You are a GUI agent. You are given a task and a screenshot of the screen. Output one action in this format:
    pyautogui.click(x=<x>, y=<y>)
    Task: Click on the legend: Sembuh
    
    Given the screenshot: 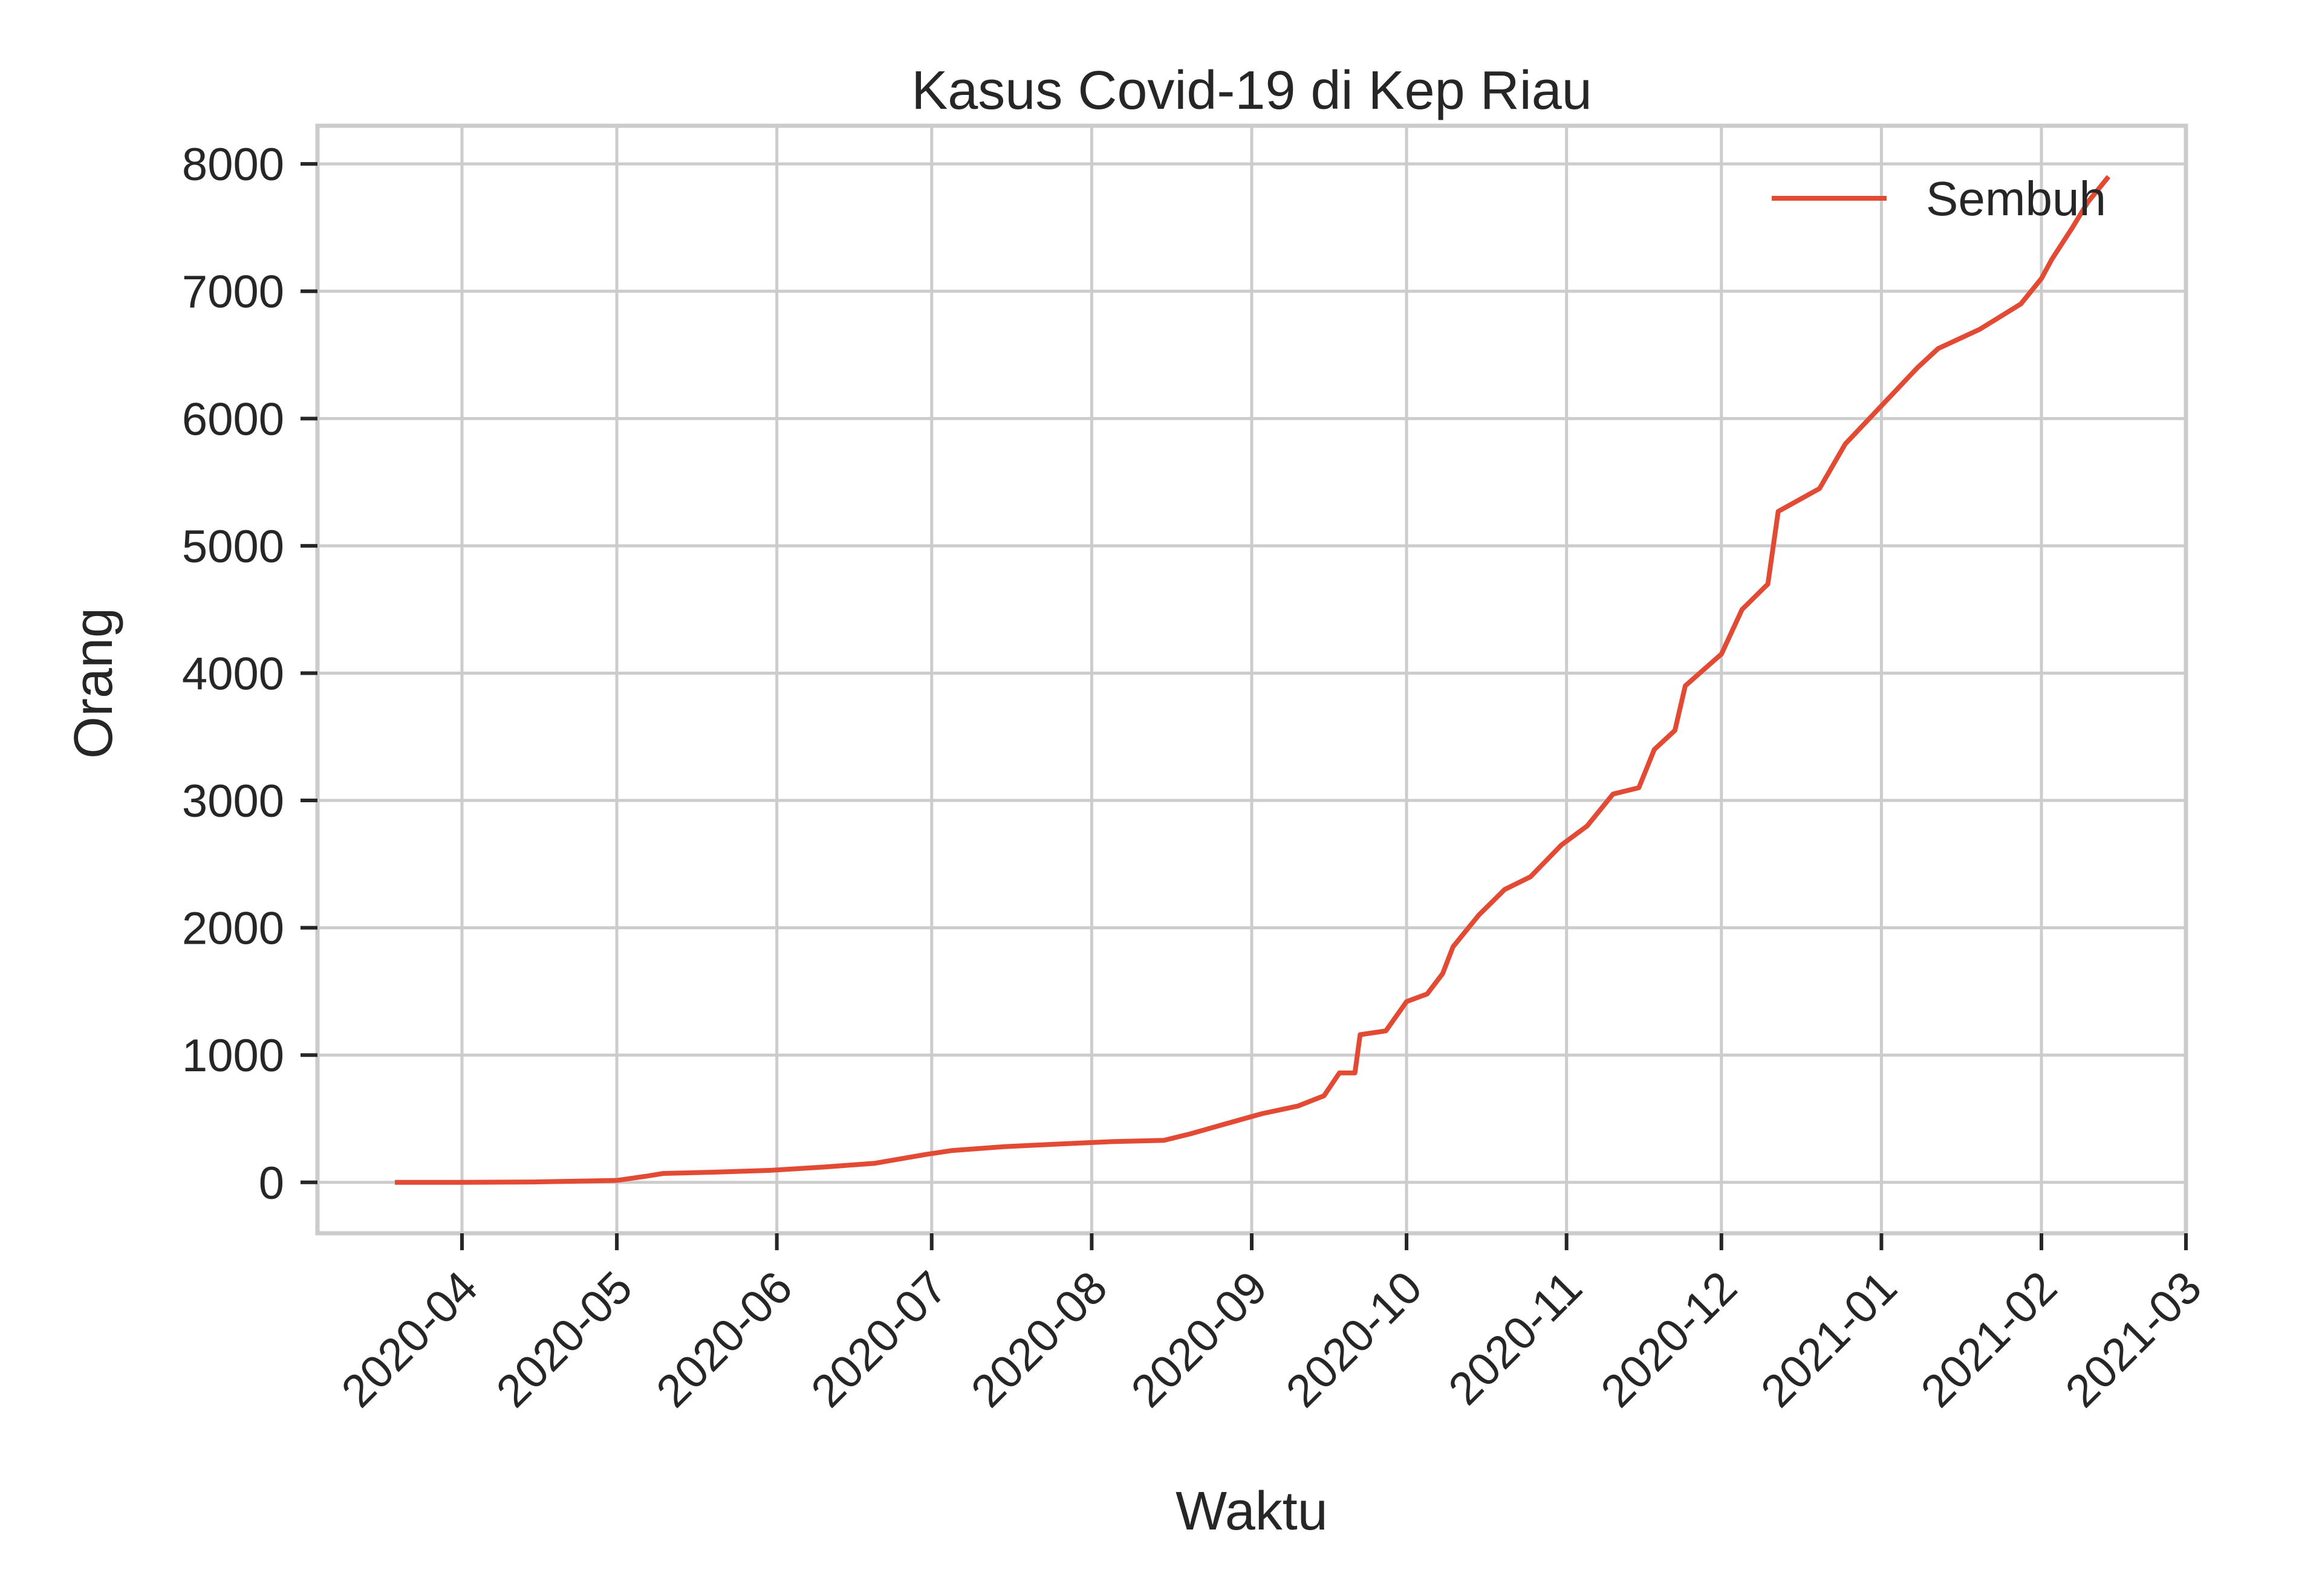 What is the action you would take?
    pyautogui.click(x=1939, y=198)
    